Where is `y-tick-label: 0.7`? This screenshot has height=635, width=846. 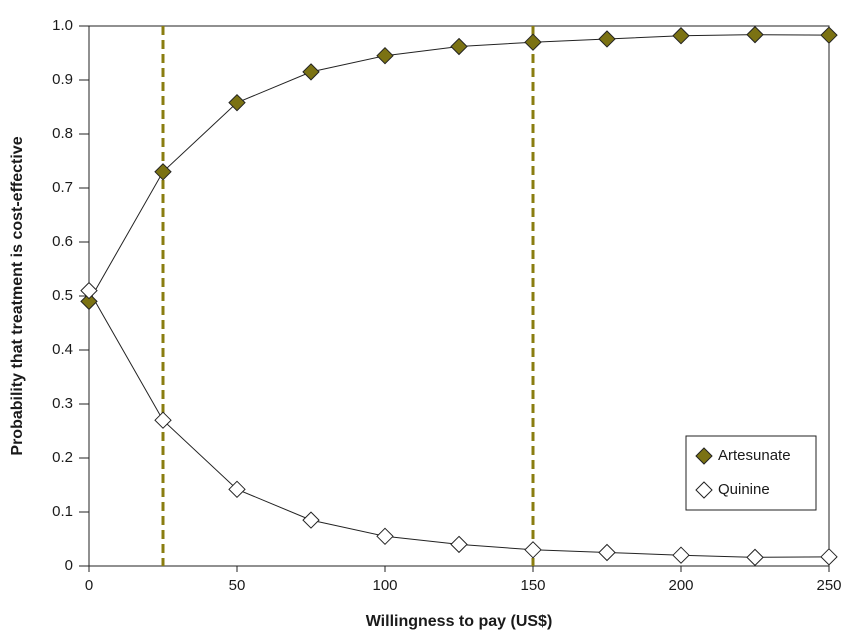
y-tick-label: 0.7 is located at coordinates (62, 187).